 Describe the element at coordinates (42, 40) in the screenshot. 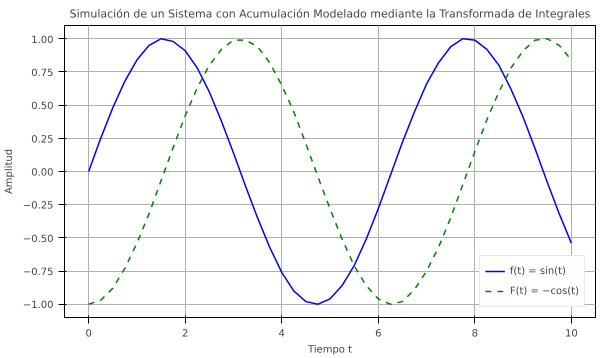

I see `y-tick-label: 1.00` at that location.